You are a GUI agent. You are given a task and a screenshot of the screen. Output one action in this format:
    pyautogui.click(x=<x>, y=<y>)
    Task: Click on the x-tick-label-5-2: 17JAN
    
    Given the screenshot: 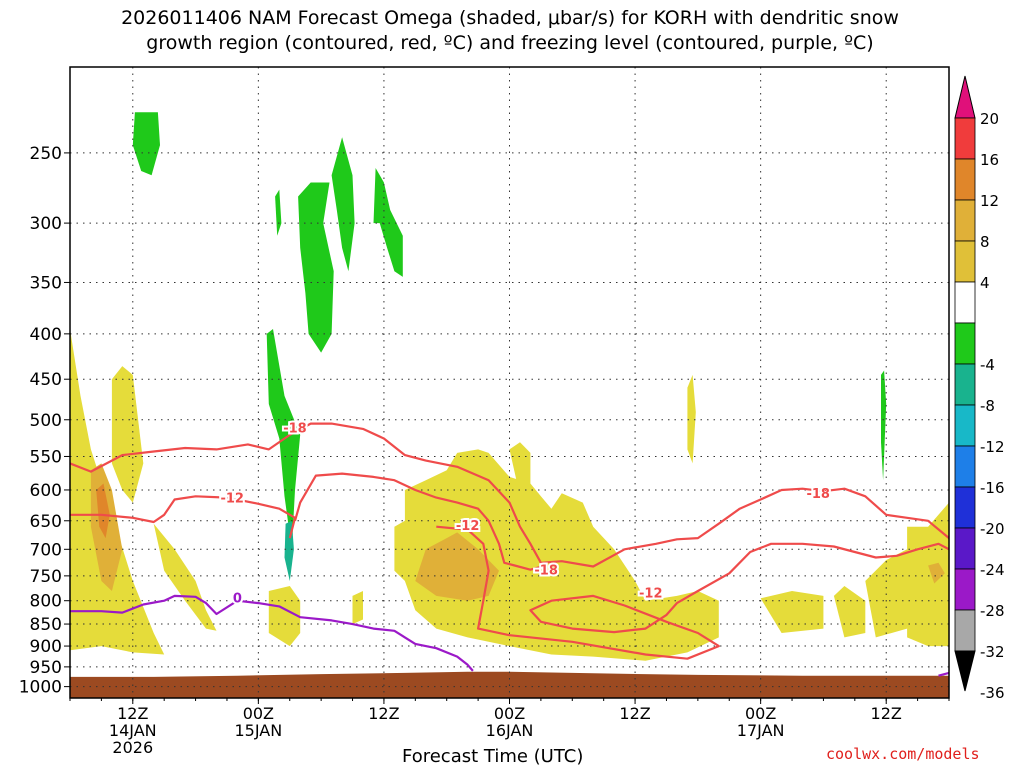 What is the action you would take?
    pyautogui.click(x=761, y=730)
    